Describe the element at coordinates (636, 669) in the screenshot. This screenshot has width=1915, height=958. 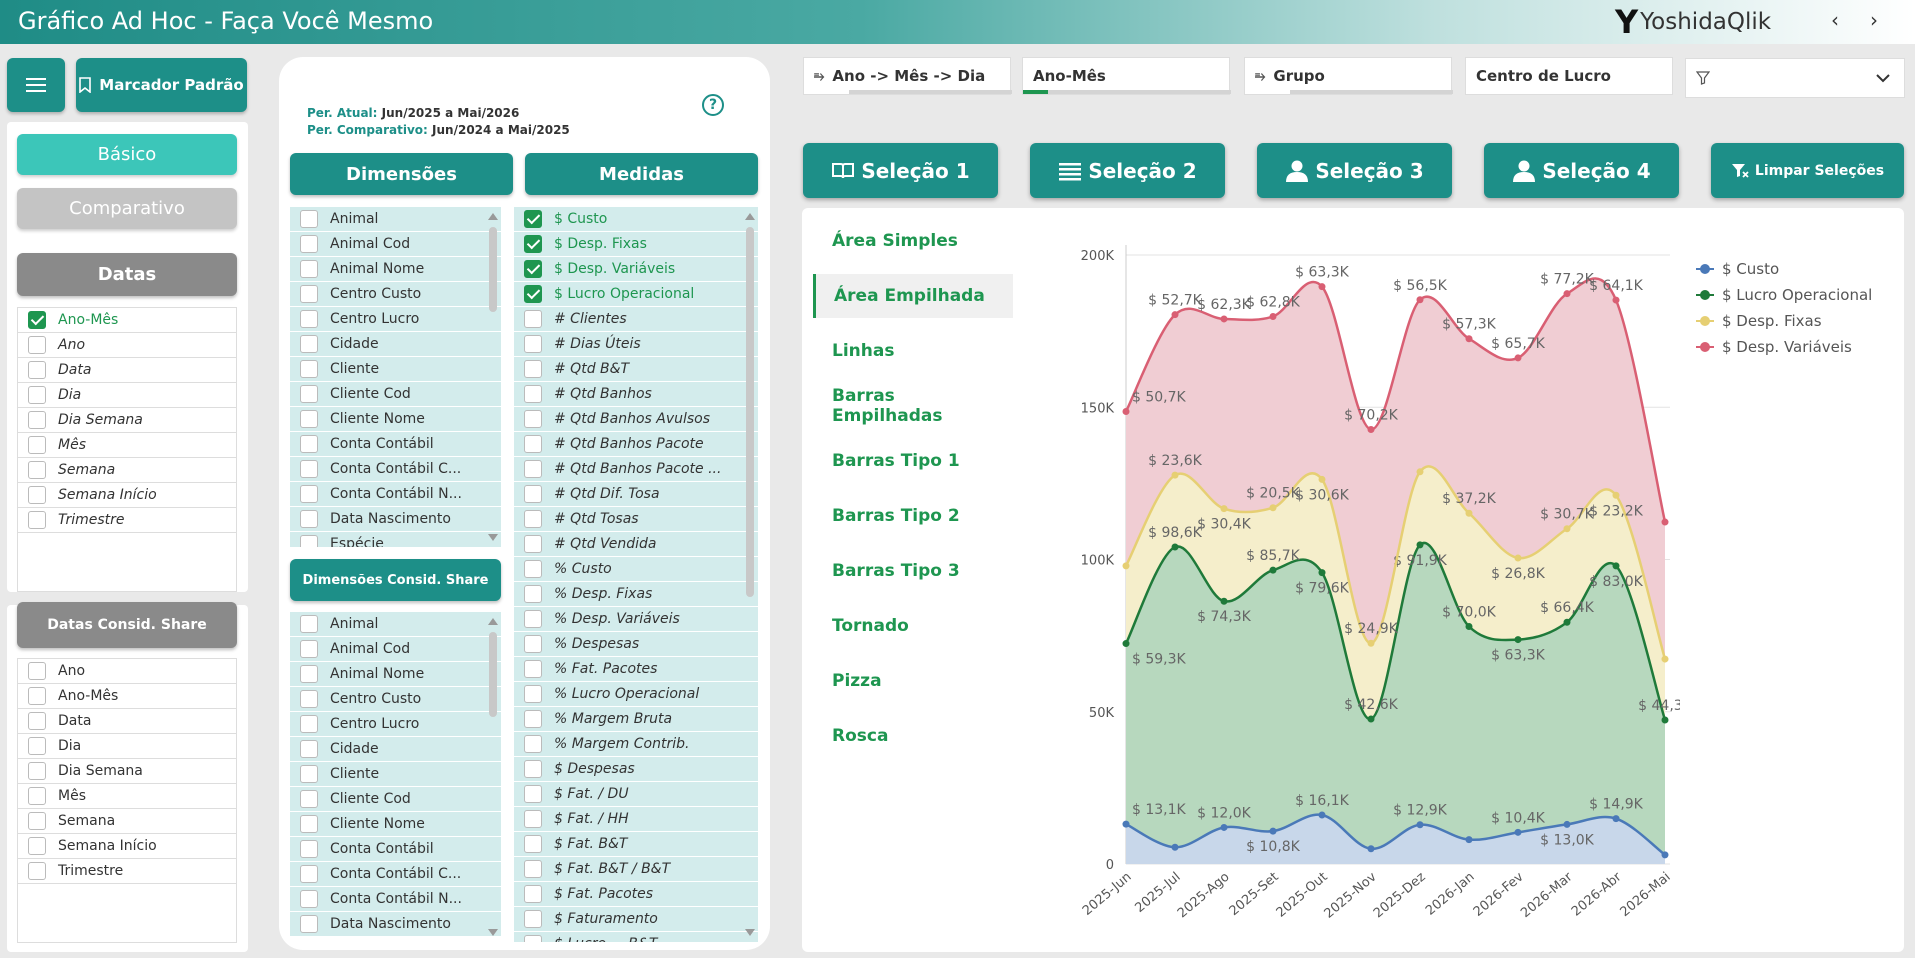
I see `measure-item: % Fat. Pacotes` at that location.